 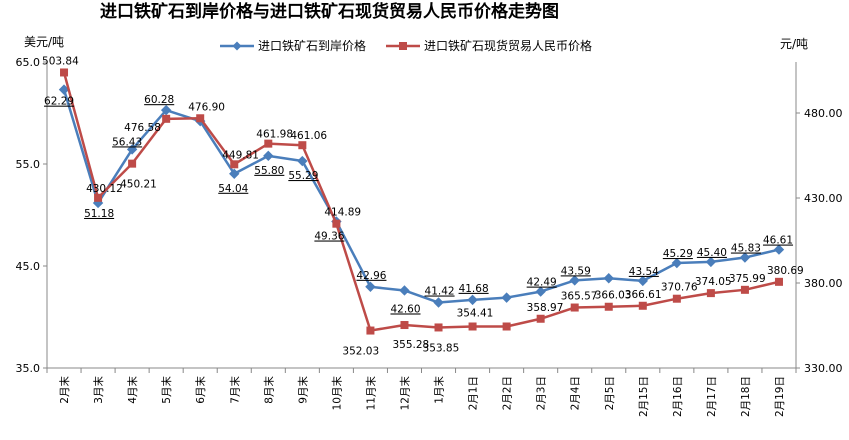 I want to click on right-axis-title: 元/吨, so click(x=794, y=44).